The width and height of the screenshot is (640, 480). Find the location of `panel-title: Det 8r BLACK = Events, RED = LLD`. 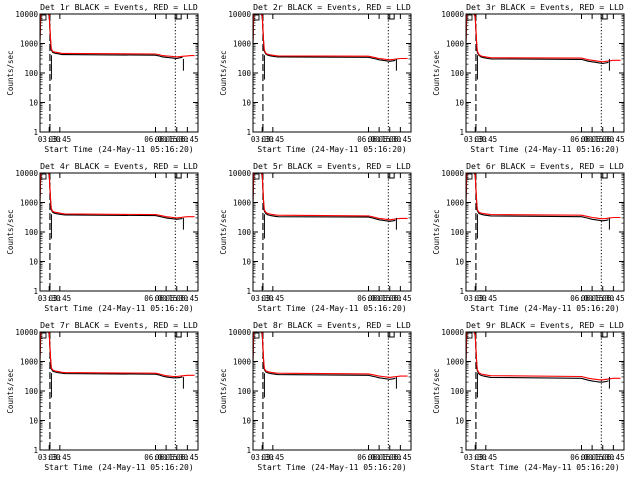

panel-title: Det 8r BLACK = Events, RED = LLD is located at coordinates (332, 325).